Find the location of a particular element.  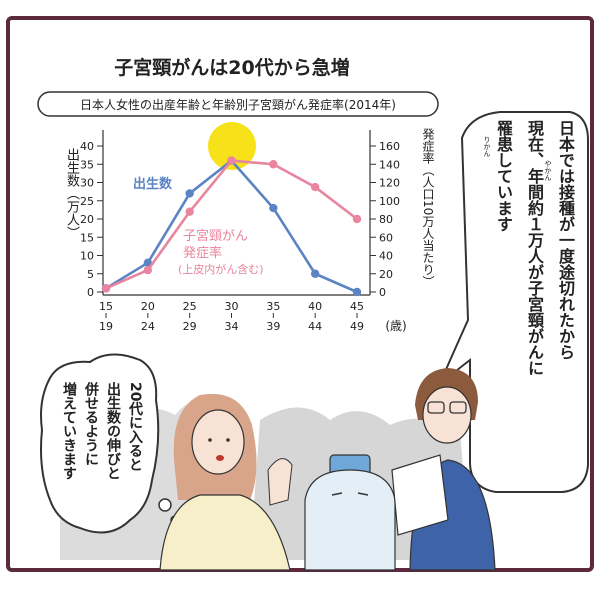

speech-left-line-3: 併せるように is located at coordinates (91, 424).